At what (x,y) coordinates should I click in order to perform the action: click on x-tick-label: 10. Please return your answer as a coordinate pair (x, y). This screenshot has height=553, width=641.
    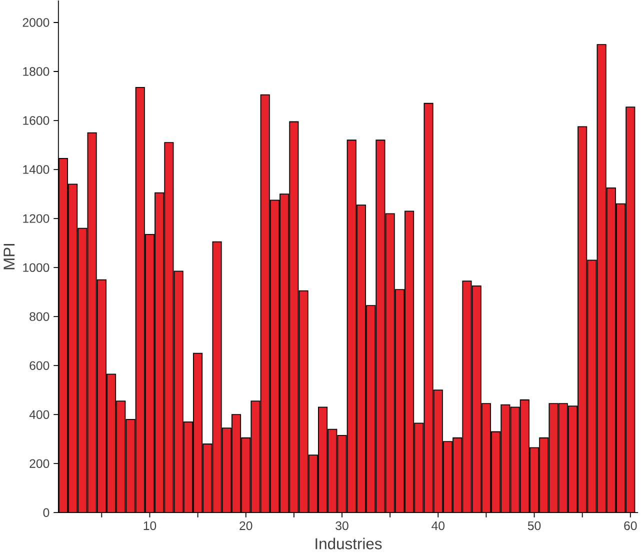
    Looking at the image, I should click on (150, 525).